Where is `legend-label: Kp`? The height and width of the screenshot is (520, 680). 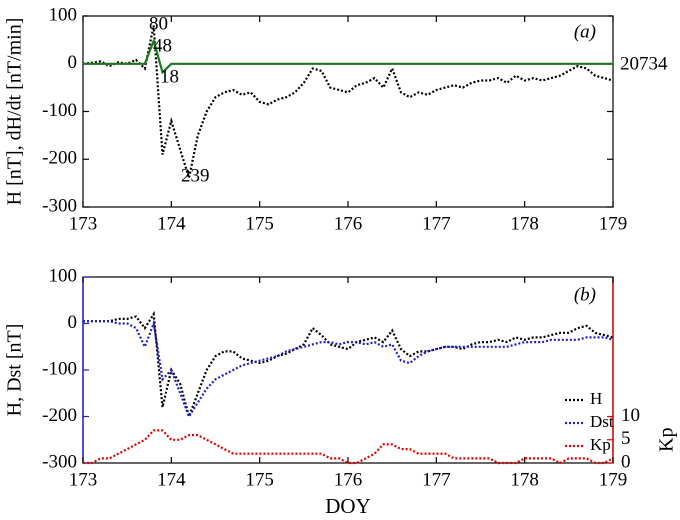 legend-label: Kp is located at coordinates (600, 444).